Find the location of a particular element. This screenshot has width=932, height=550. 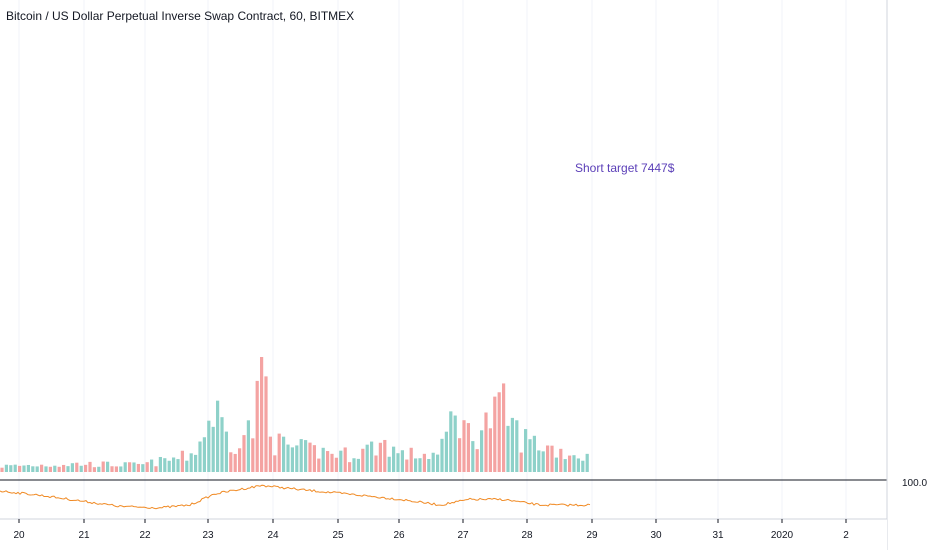

time-tick-label: 22 is located at coordinates (145, 535).